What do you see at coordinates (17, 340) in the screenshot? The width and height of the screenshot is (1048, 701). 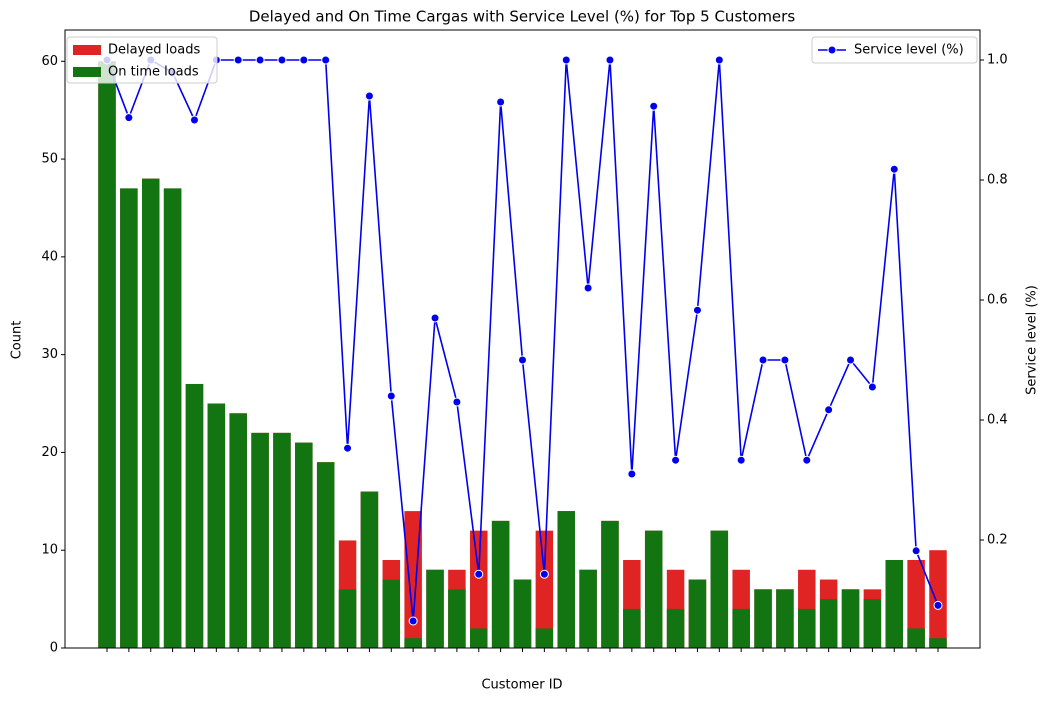 I see `y-axis-label: Count` at bounding box center [17, 340].